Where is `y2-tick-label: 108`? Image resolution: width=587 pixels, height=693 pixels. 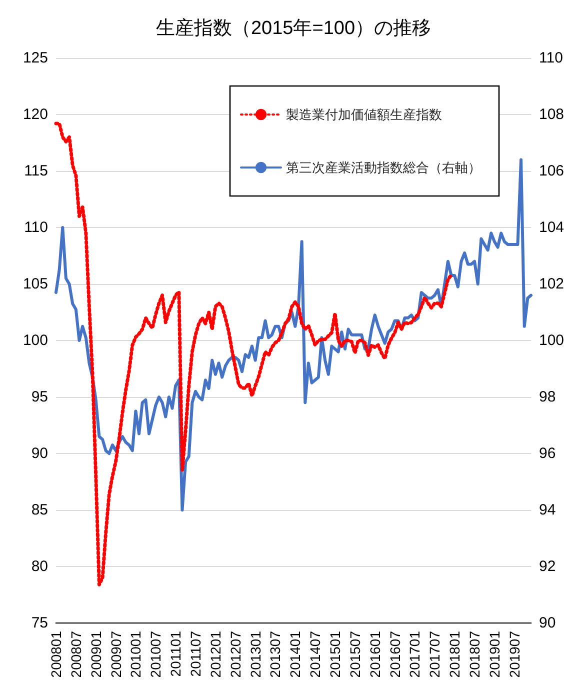 y2-tick-label: 108 is located at coordinates (551, 114).